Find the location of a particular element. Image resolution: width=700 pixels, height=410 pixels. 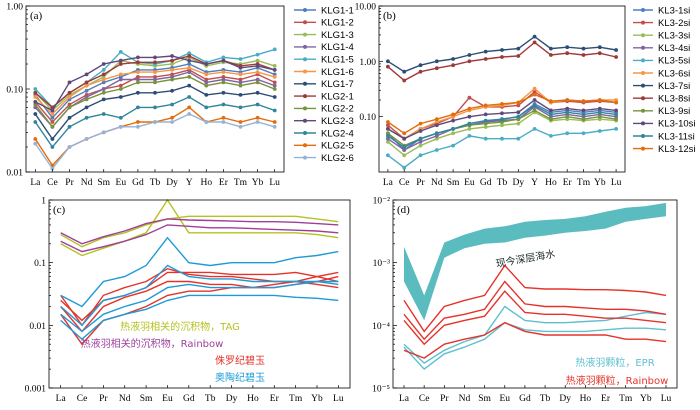

x-tick-label: Tb is located at coordinates (545, 399).